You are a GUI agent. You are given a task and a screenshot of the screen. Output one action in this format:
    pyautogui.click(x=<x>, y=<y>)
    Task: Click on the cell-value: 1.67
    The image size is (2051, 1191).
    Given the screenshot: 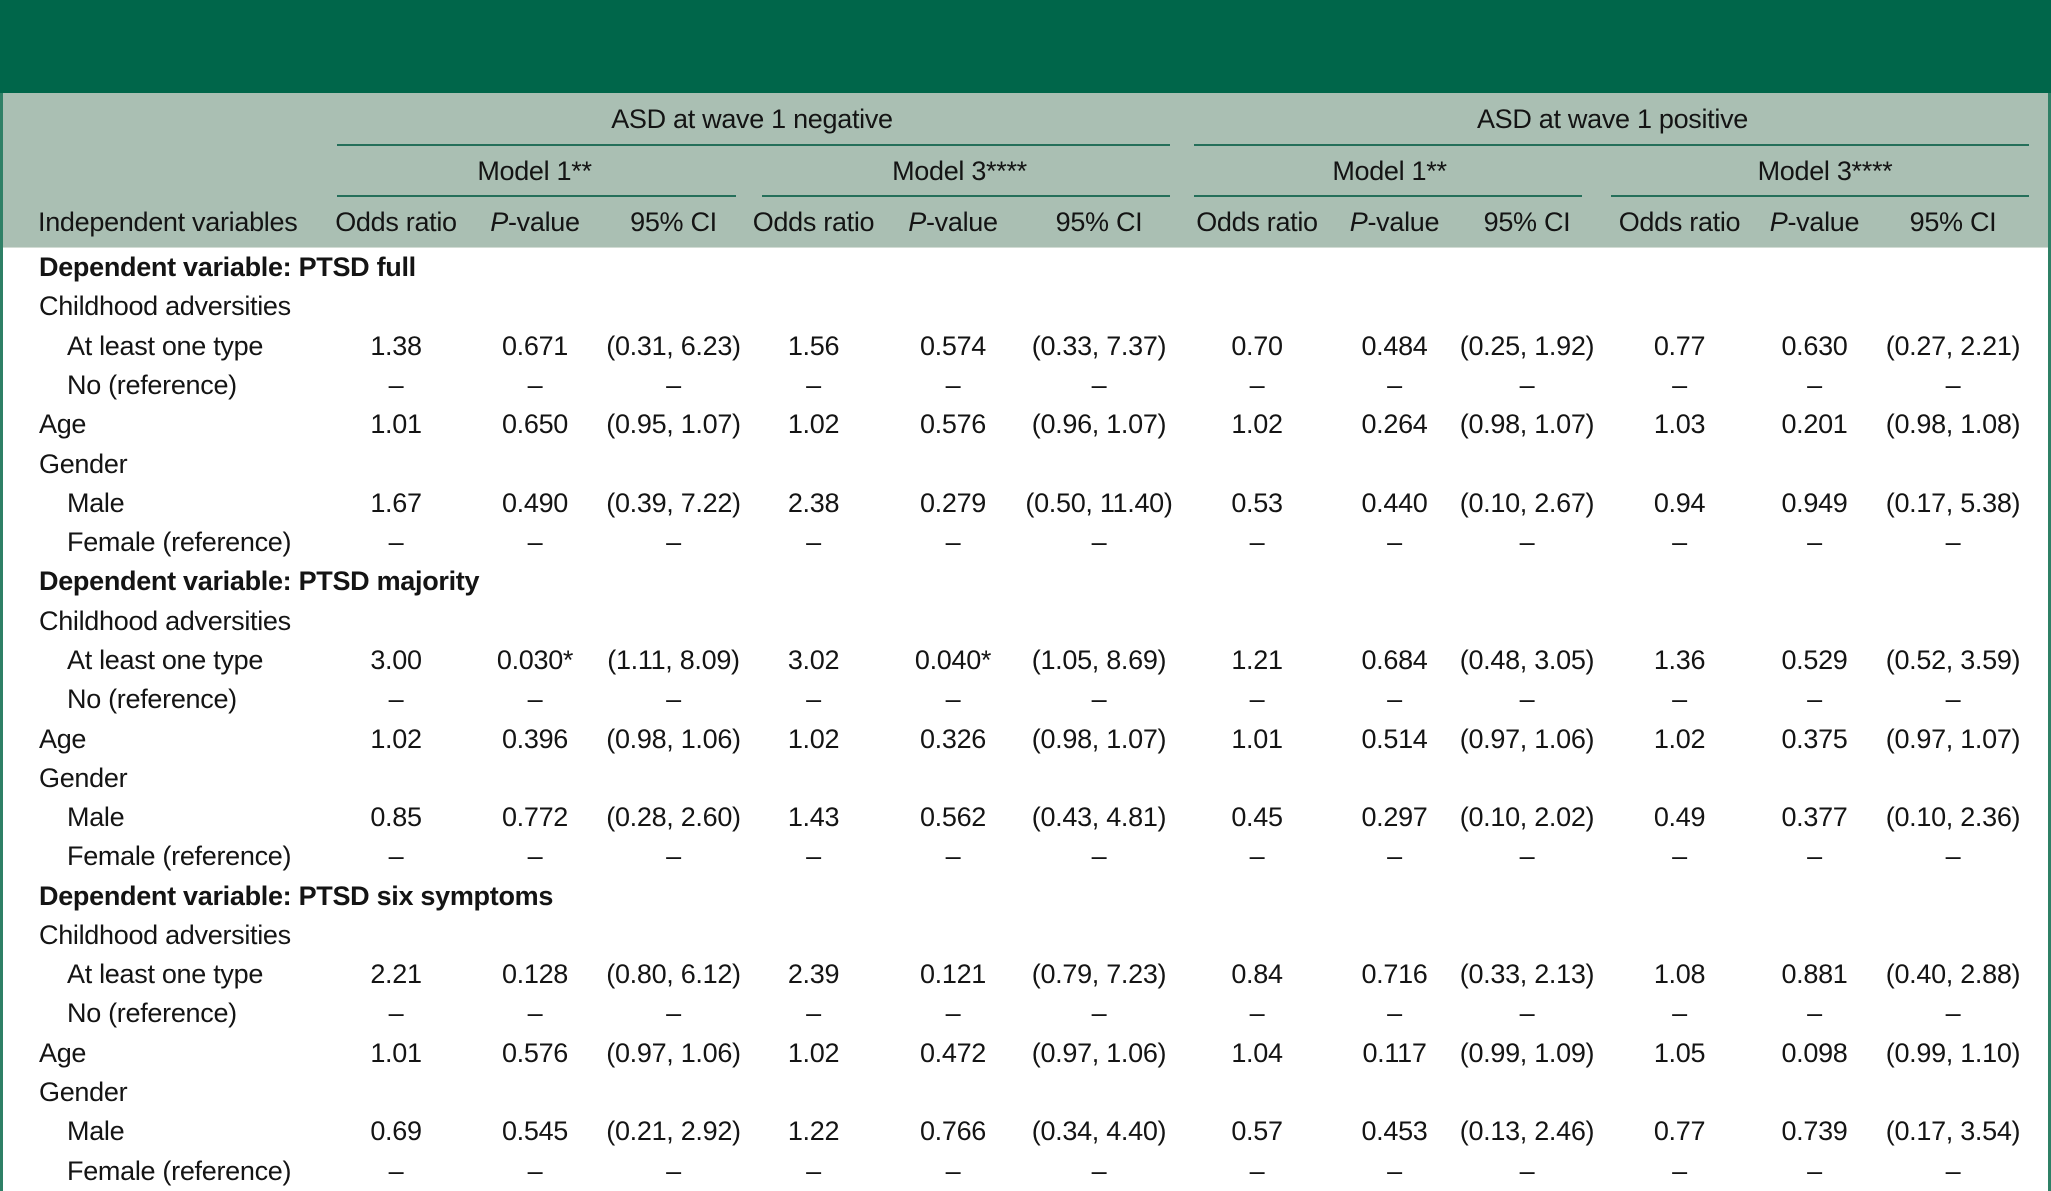 What is the action you would take?
    pyautogui.click(x=396, y=502)
    